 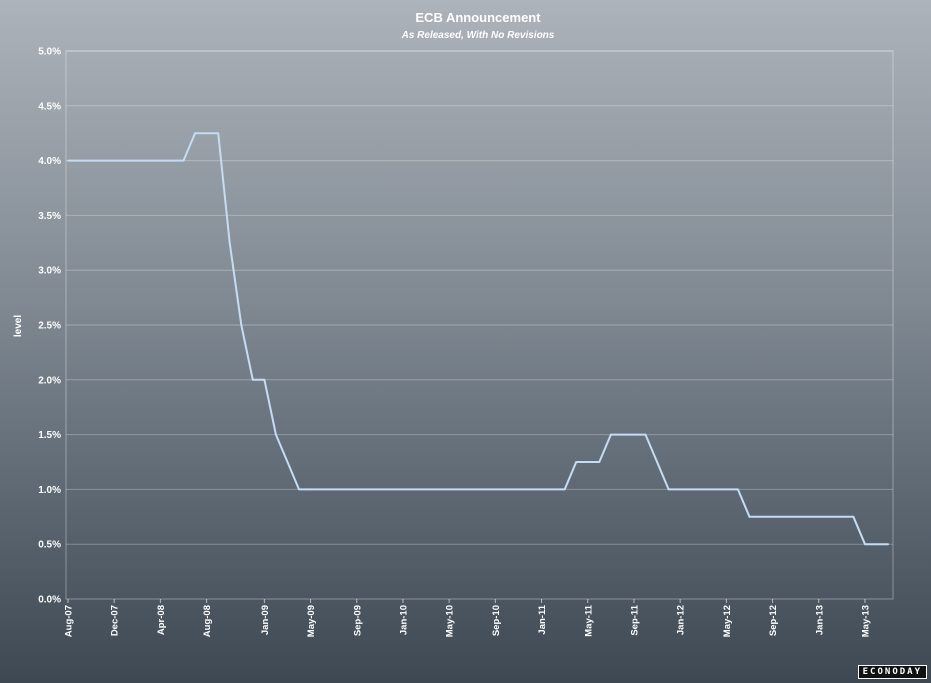 I want to click on x-tick-label: Sep-11, so click(x=634, y=619).